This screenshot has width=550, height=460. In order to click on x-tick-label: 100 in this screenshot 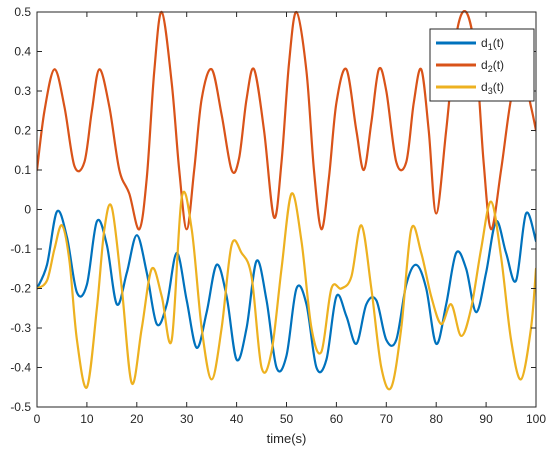, I will do `click(536, 419)`.